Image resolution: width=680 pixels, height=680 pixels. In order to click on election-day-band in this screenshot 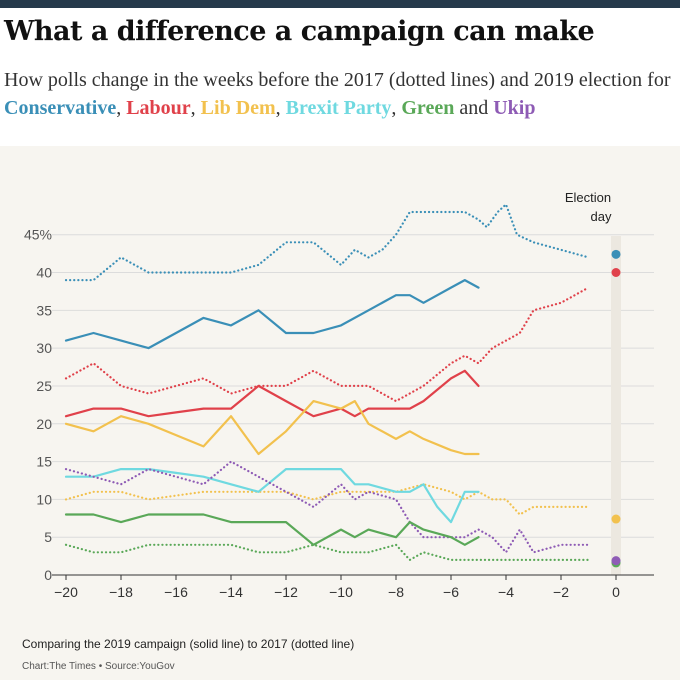, I will do `click(616, 405)`.